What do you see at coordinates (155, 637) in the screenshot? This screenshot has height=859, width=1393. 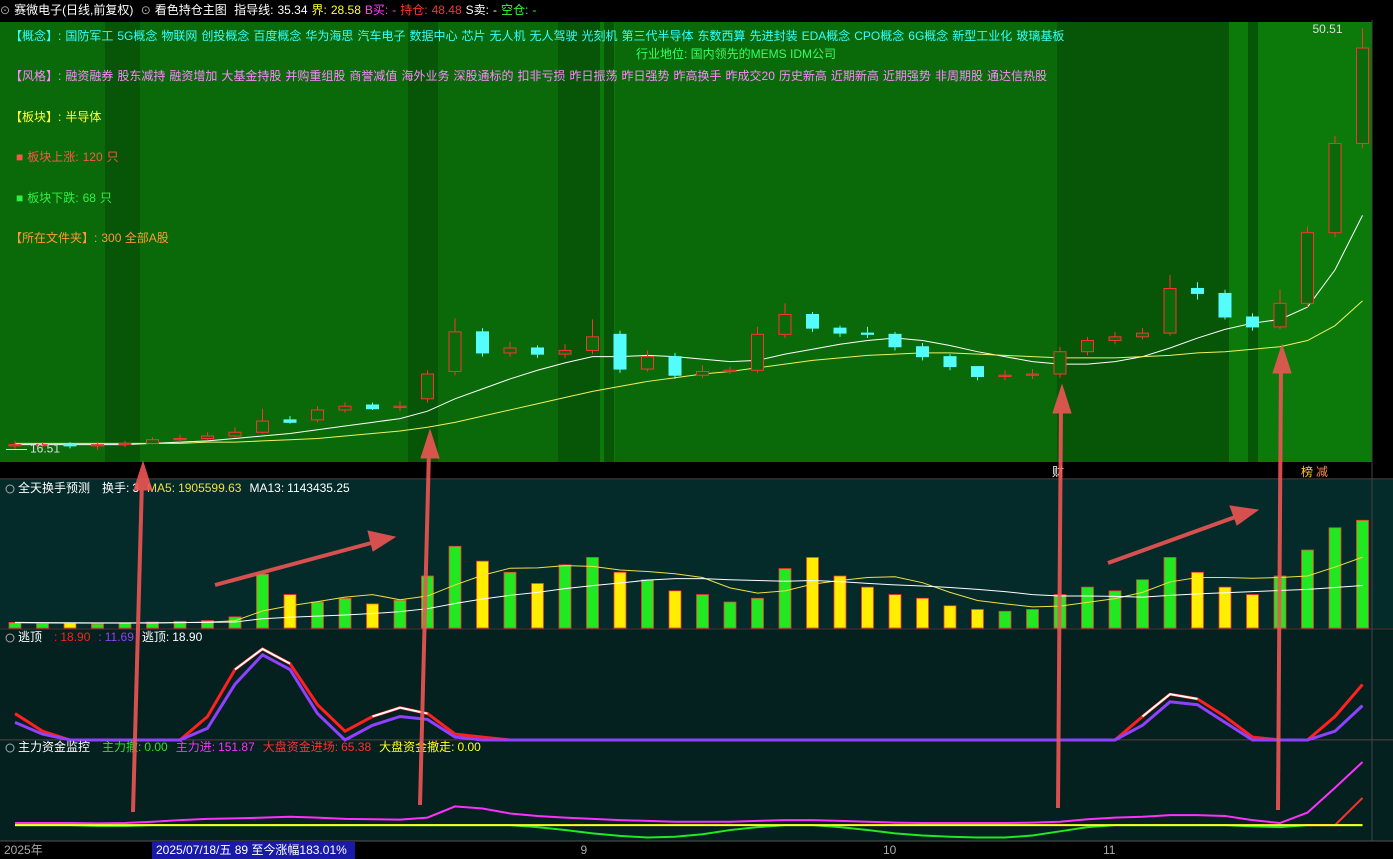 I see `legend-name: 逃顶:` at bounding box center [155, 637].